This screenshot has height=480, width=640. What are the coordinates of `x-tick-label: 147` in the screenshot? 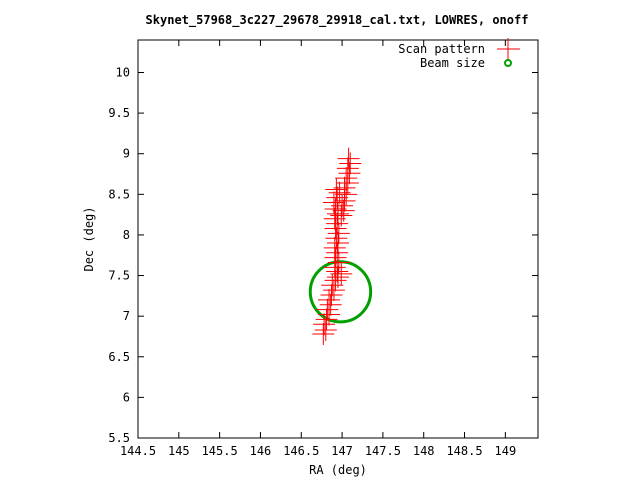 It's located at (342, 451).